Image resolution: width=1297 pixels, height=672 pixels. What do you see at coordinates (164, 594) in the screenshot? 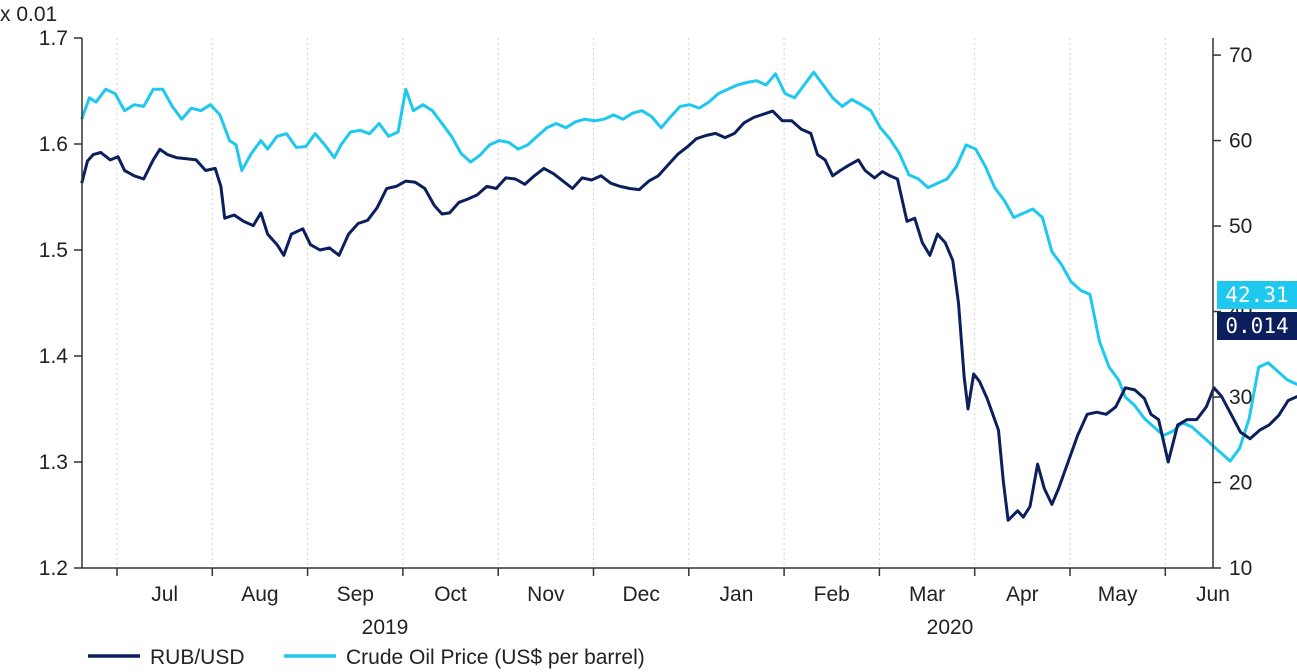
I see `x-tick-label-jul: Jul` at bounding box center [164, 594].